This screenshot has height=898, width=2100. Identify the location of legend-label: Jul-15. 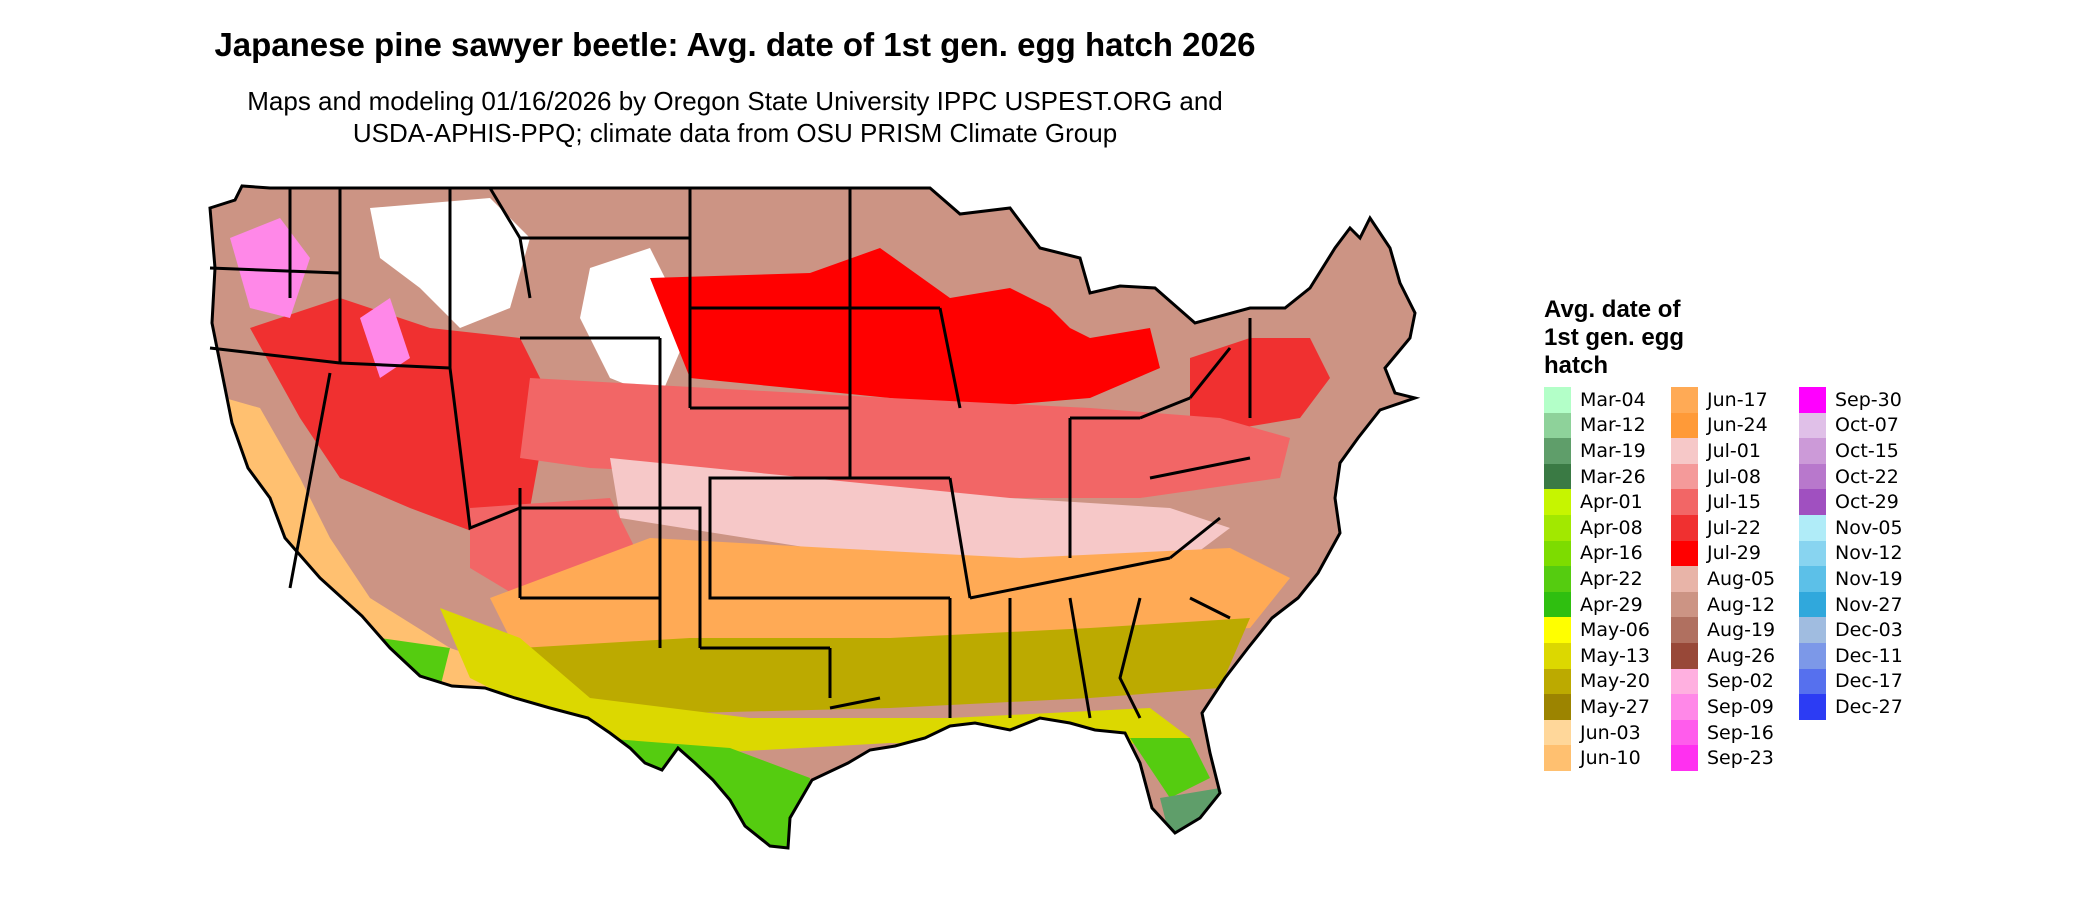
(1734, 502).